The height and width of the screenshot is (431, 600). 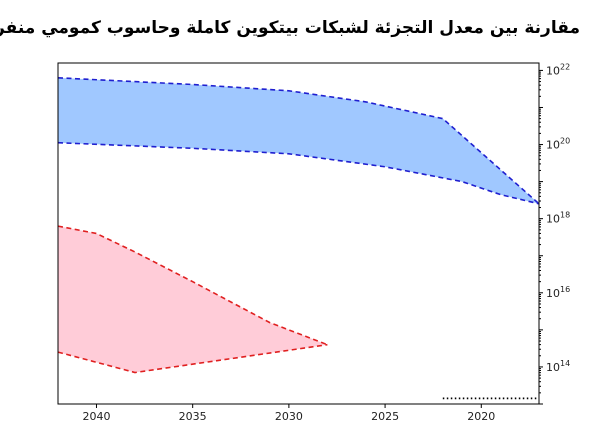 I want to click on x-tick-label-2030: 2030, so click(x=289, y=416).